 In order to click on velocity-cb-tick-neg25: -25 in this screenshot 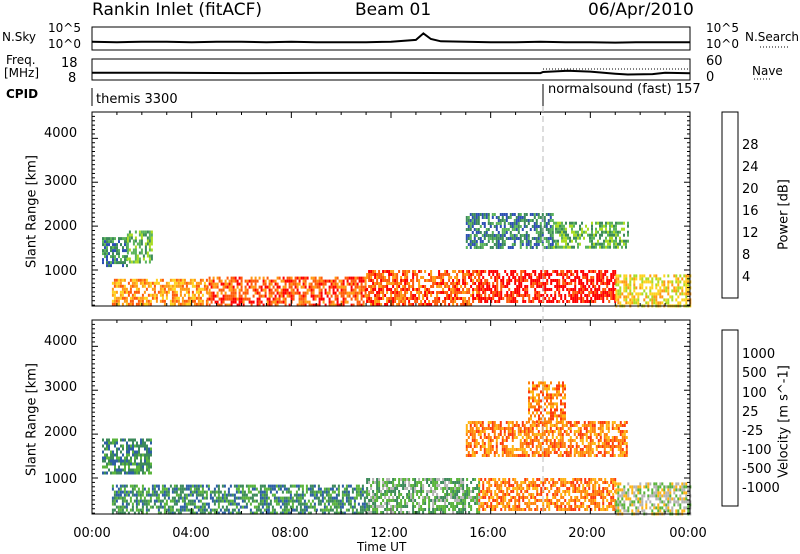, I will do `click(753, 431)`.